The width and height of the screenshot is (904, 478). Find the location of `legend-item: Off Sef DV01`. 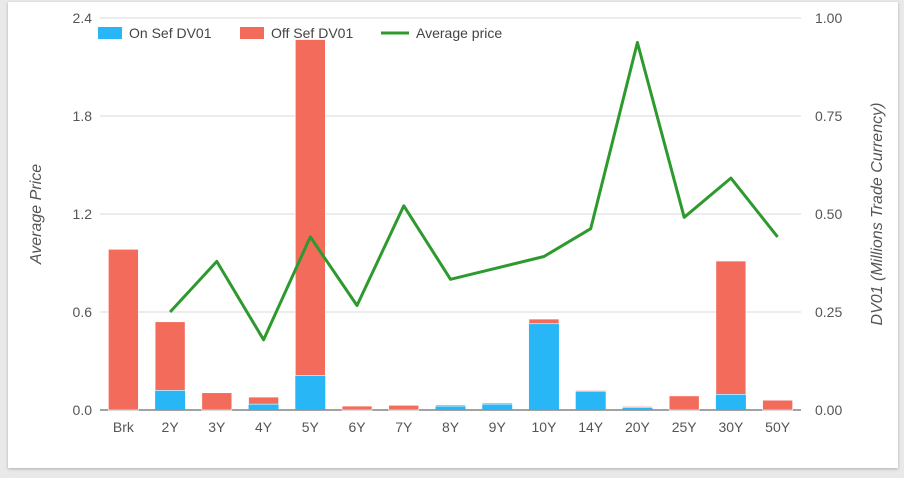

legend-item: Off Sef DV01 is located at coordinates (296, 33).